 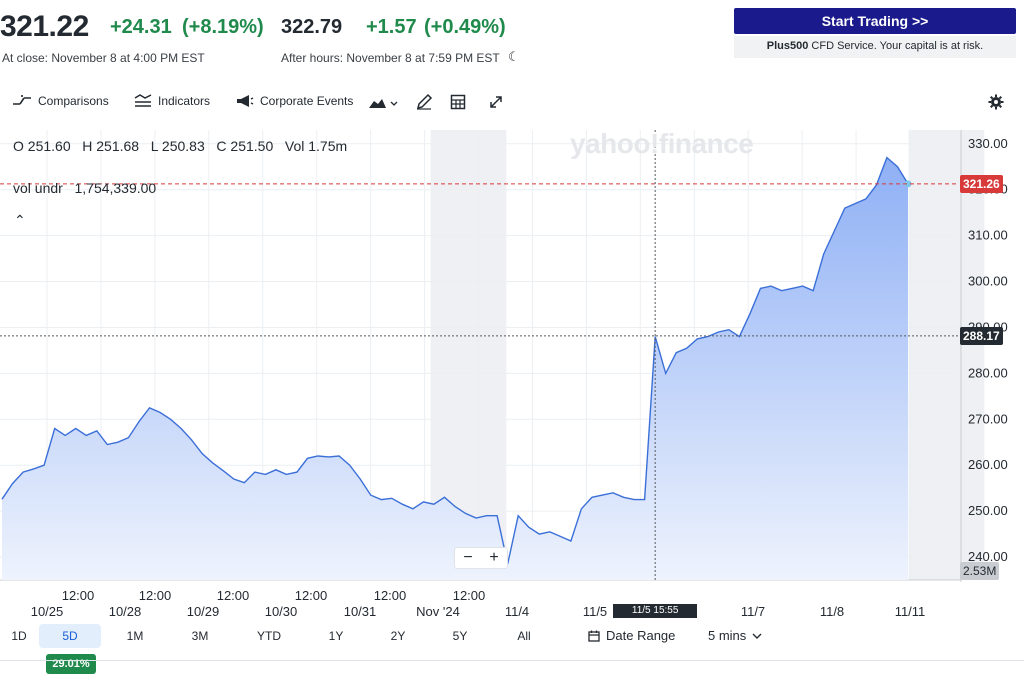 I want to click on indicators-icon, so click(x=143, y=100).